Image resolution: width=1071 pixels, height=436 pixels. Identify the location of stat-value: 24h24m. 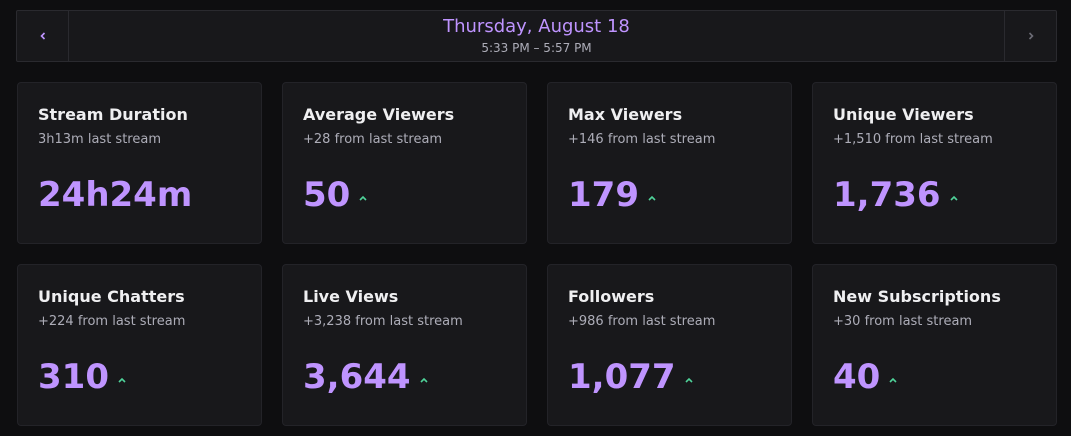
(115, 195).